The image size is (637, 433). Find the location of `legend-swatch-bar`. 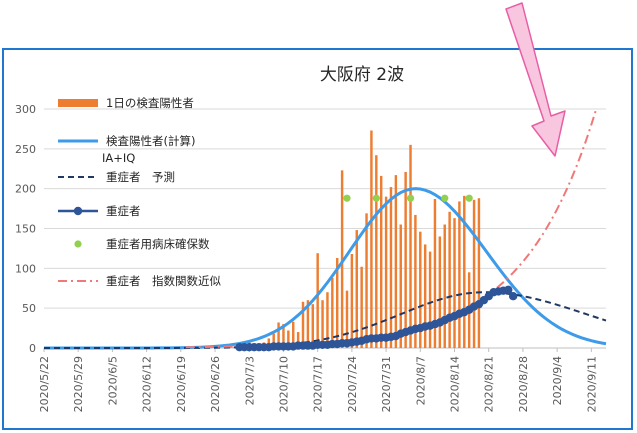

legend-swatch-bar is located at coordinates (78, 103).